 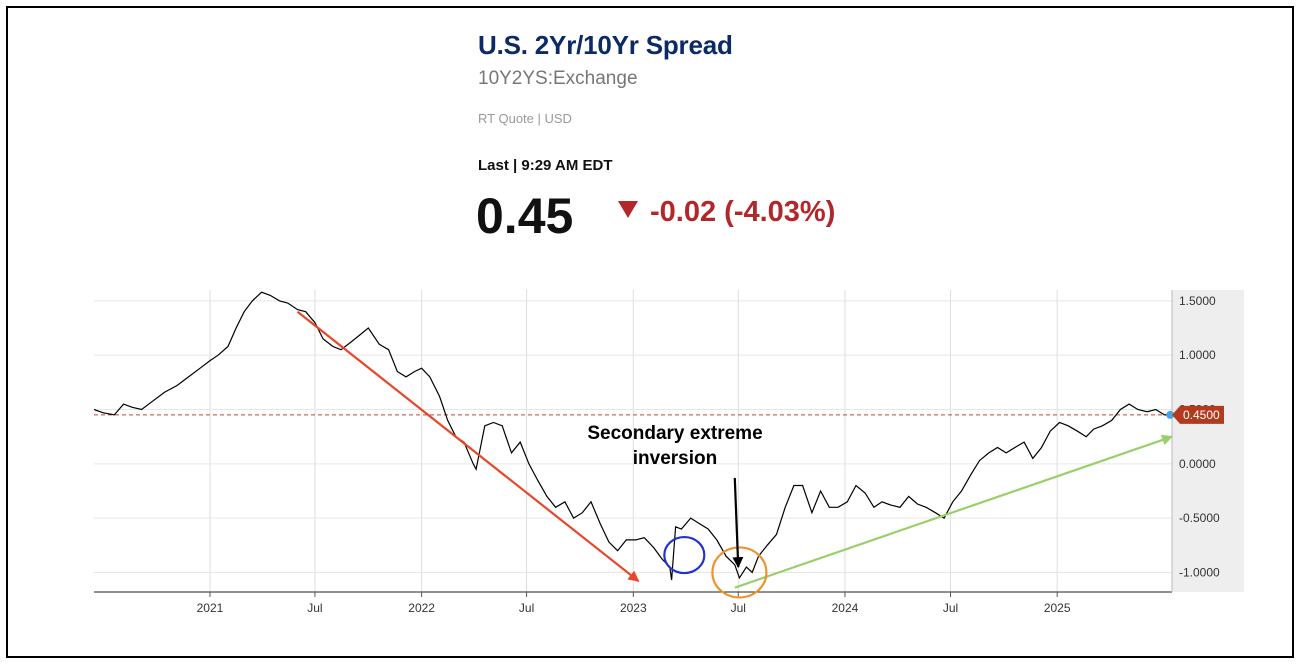 I want to click on y-axis-panel, so click(x=1208, y=441).